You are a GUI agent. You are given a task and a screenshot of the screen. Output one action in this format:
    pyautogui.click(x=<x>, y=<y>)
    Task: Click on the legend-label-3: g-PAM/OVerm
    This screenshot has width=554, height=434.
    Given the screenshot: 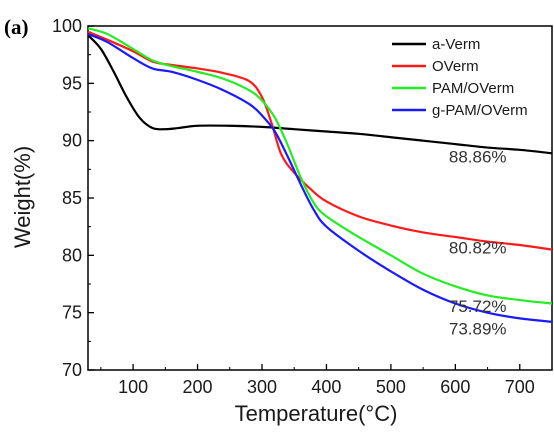 What is the action you would take?
    pyautogui.click(x=480, y=110)
    